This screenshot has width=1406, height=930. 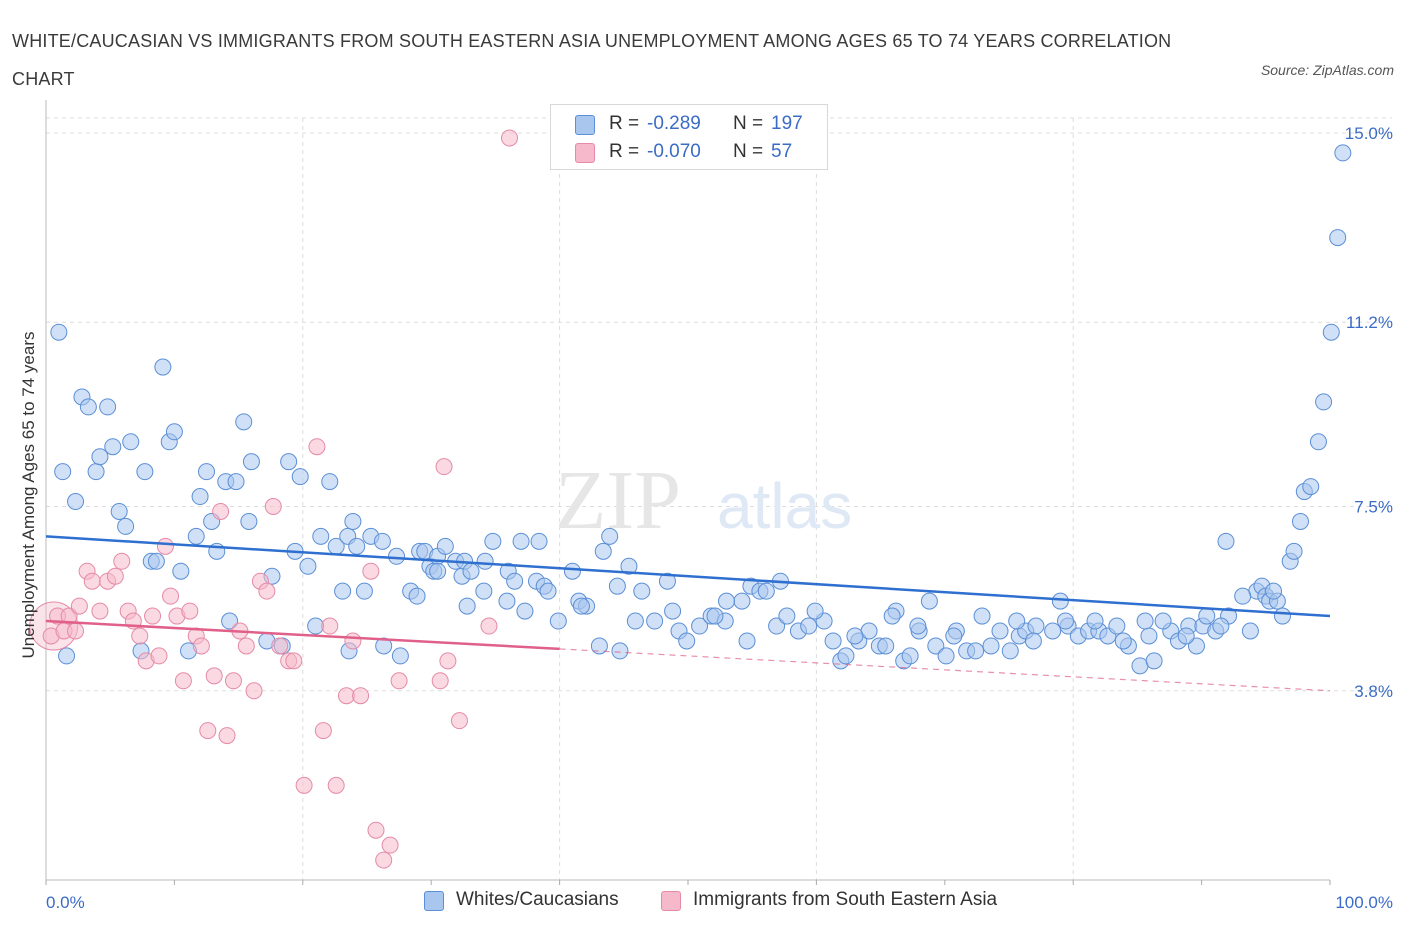 I want to click on trend-line-immigrants-extrapolated, so click(x=945, y=670).